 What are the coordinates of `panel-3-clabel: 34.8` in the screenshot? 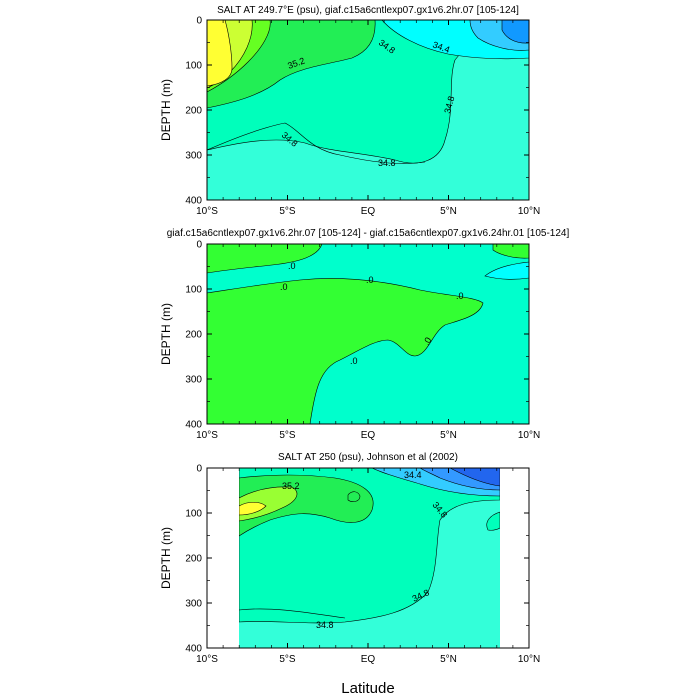 It's located at (325, 625).